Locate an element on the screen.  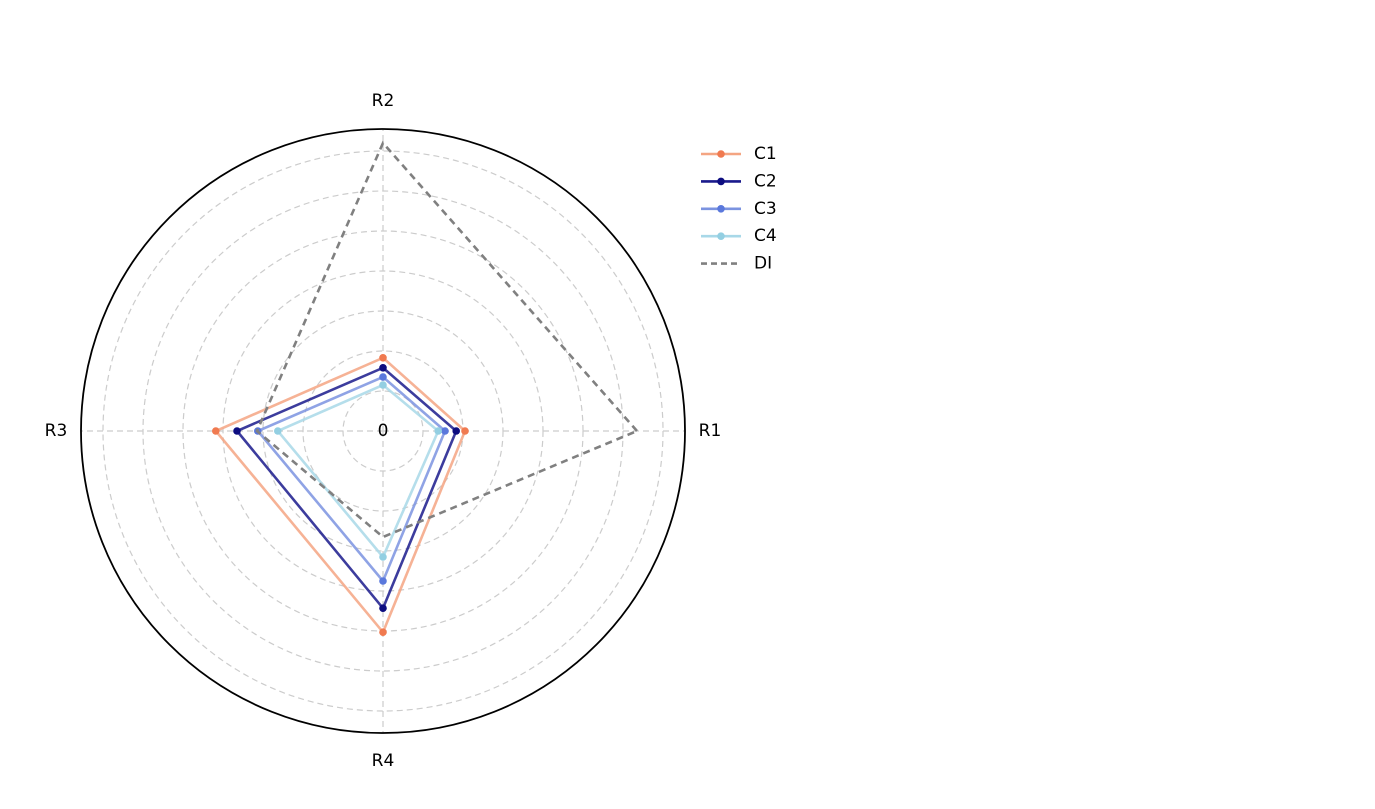
legend-label: C1 is located at coordinates (765, 154).